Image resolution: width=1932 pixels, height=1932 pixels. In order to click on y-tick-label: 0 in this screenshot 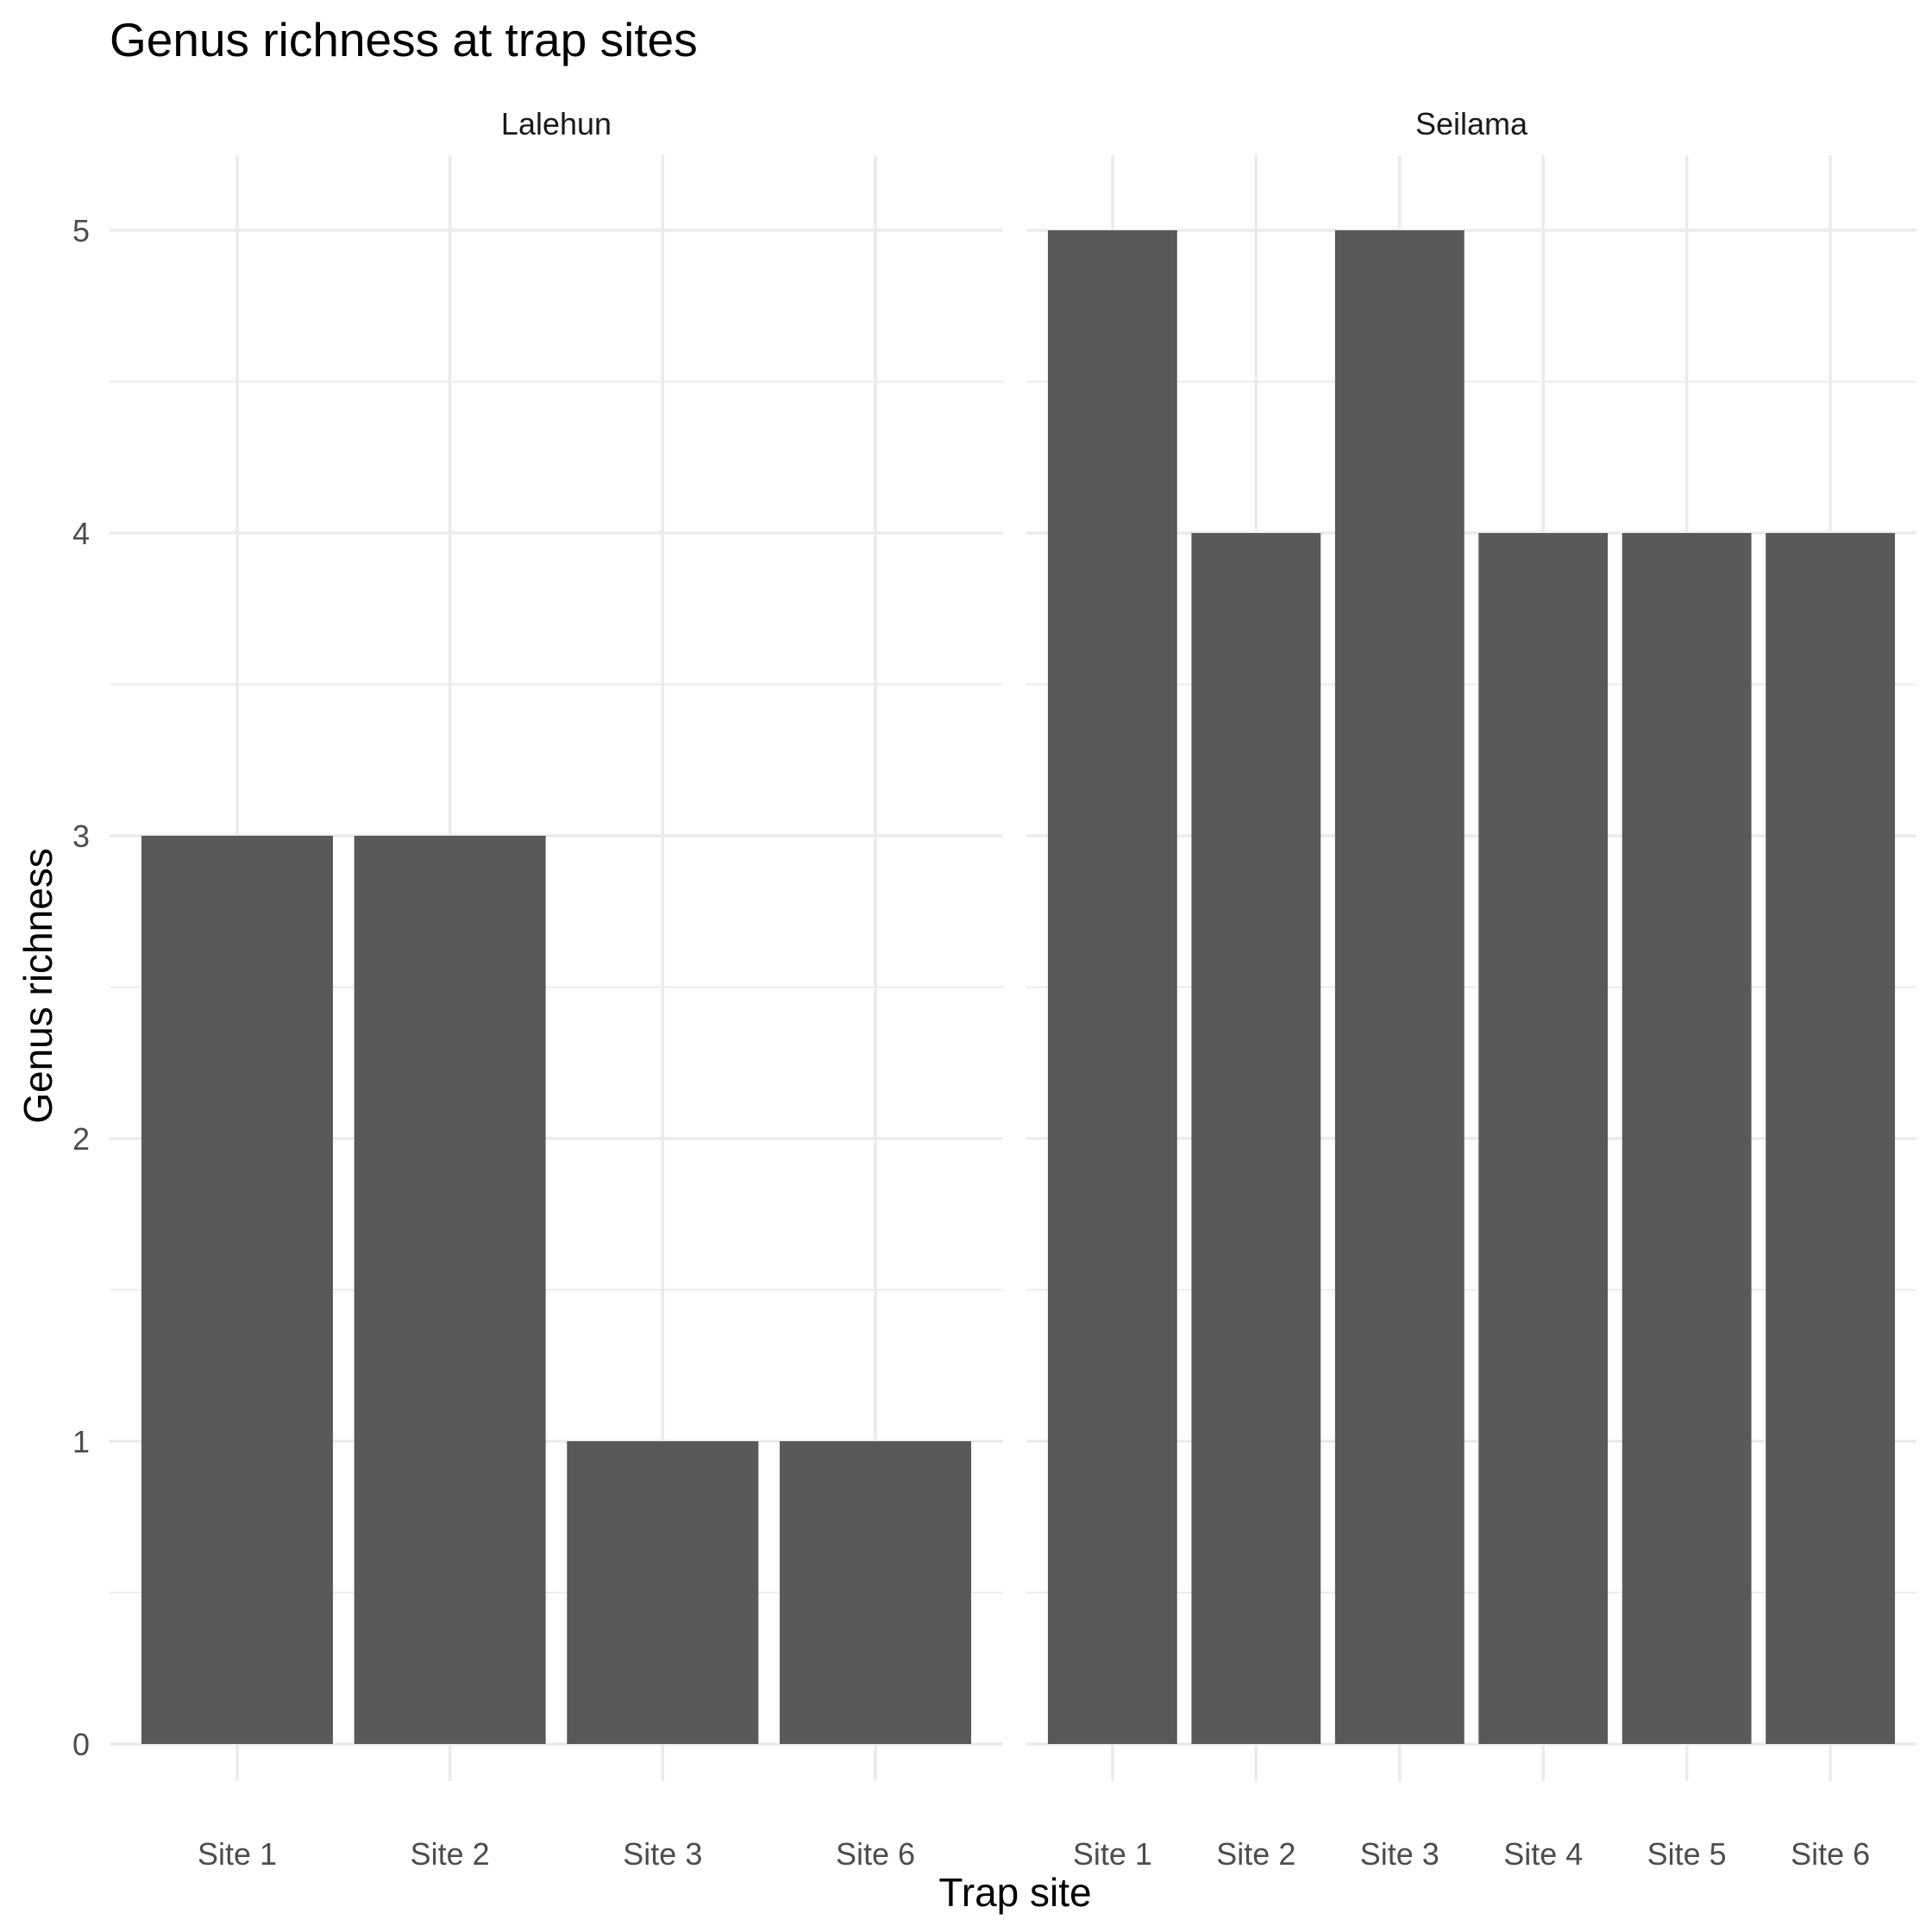, I will do `click(81, 1745)`.